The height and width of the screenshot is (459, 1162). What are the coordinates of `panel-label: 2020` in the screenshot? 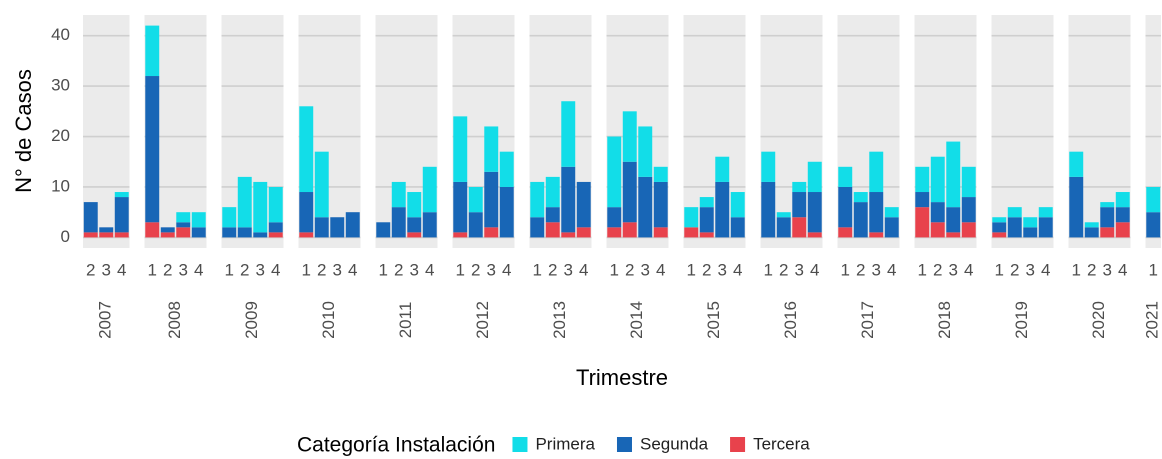 It's located at (1098, 320).